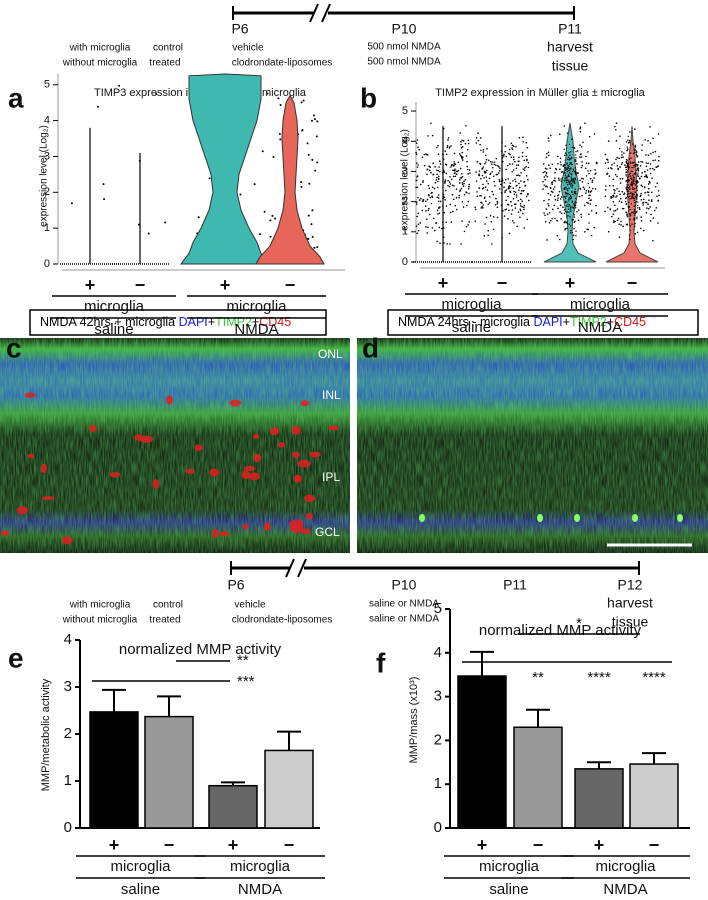 This screenshot has width=708, height=900. I want to click on chart-title: normalized MMP activity, so click(200, 649).